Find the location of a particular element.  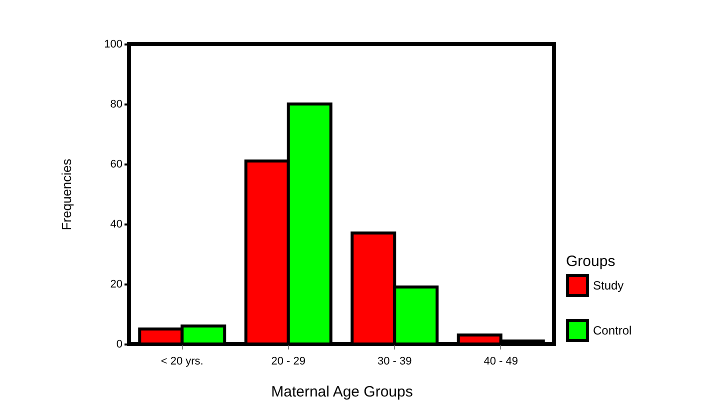

legend-label: Study is located at coordinates (608, 285).